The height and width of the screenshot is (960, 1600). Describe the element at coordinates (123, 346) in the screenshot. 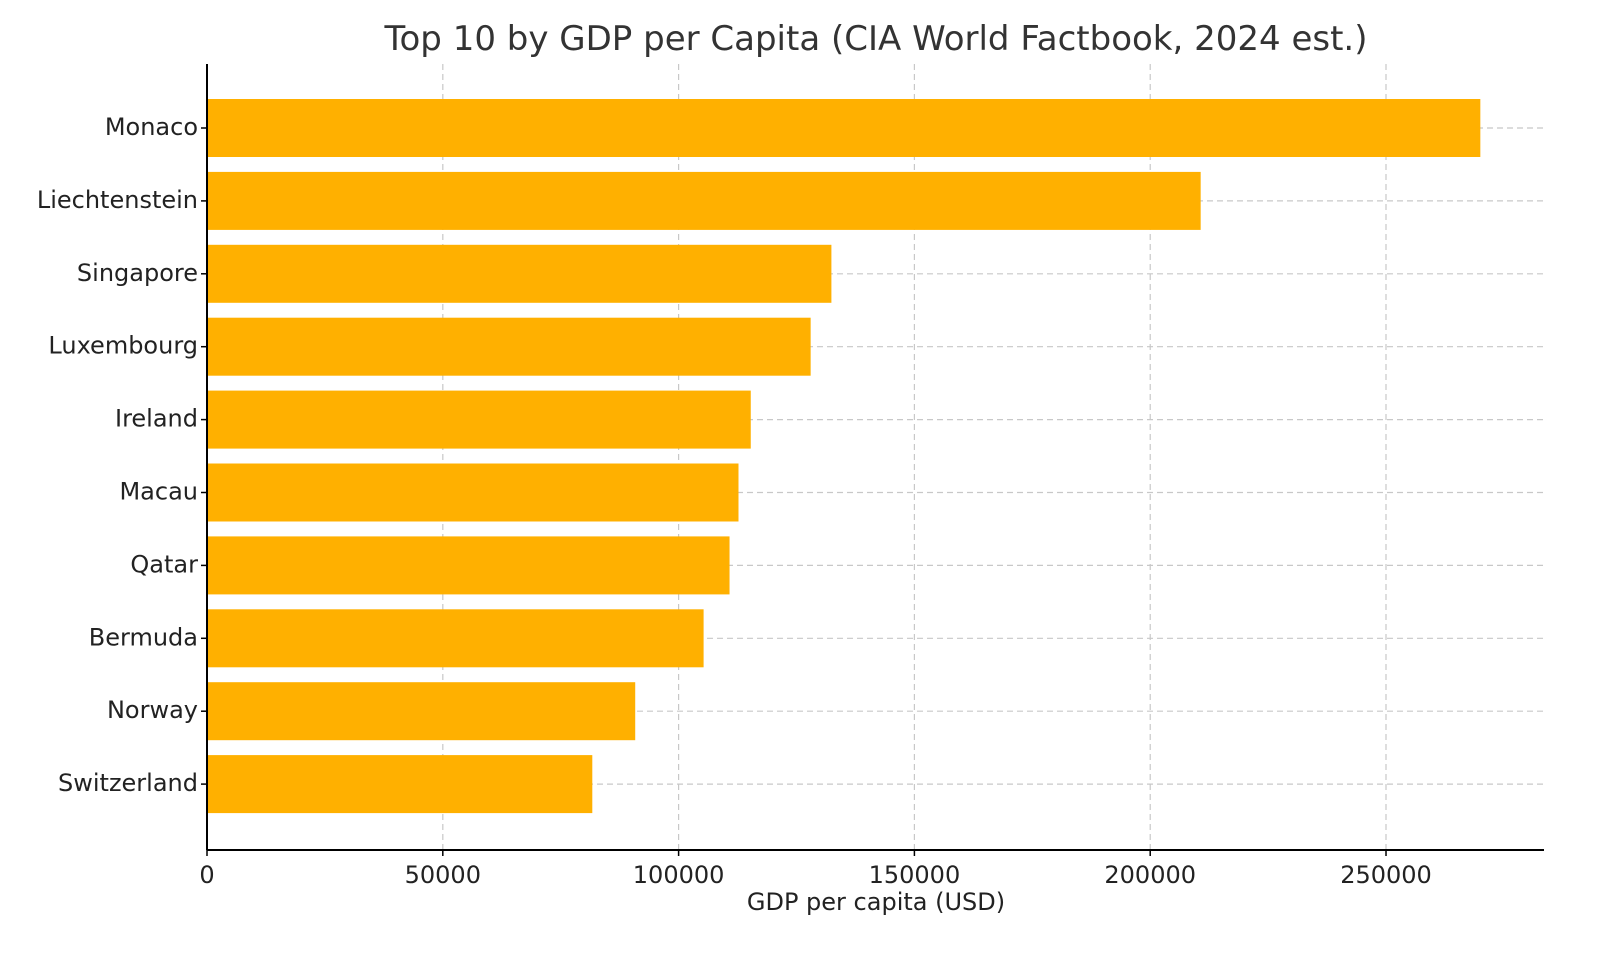

I see `y-tick-label: Luxembourg` at that location.